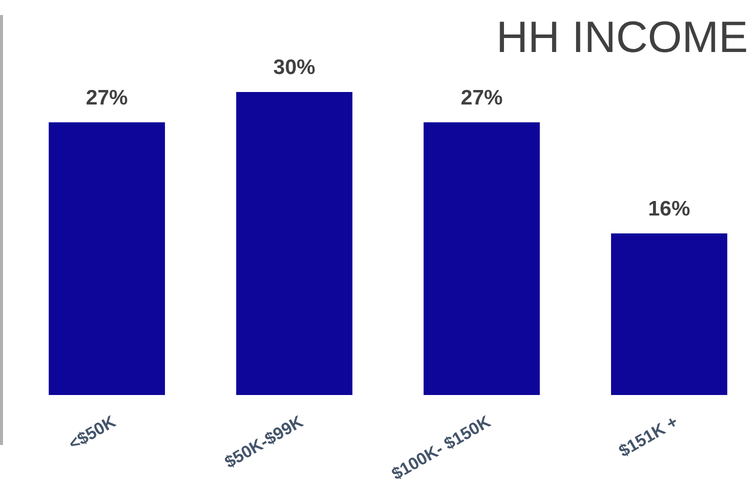 This screenshot has height=504, width=756. Describe the element at coordinates (294, 67) in the screenshot. I see `data-label: 30%` at that location.